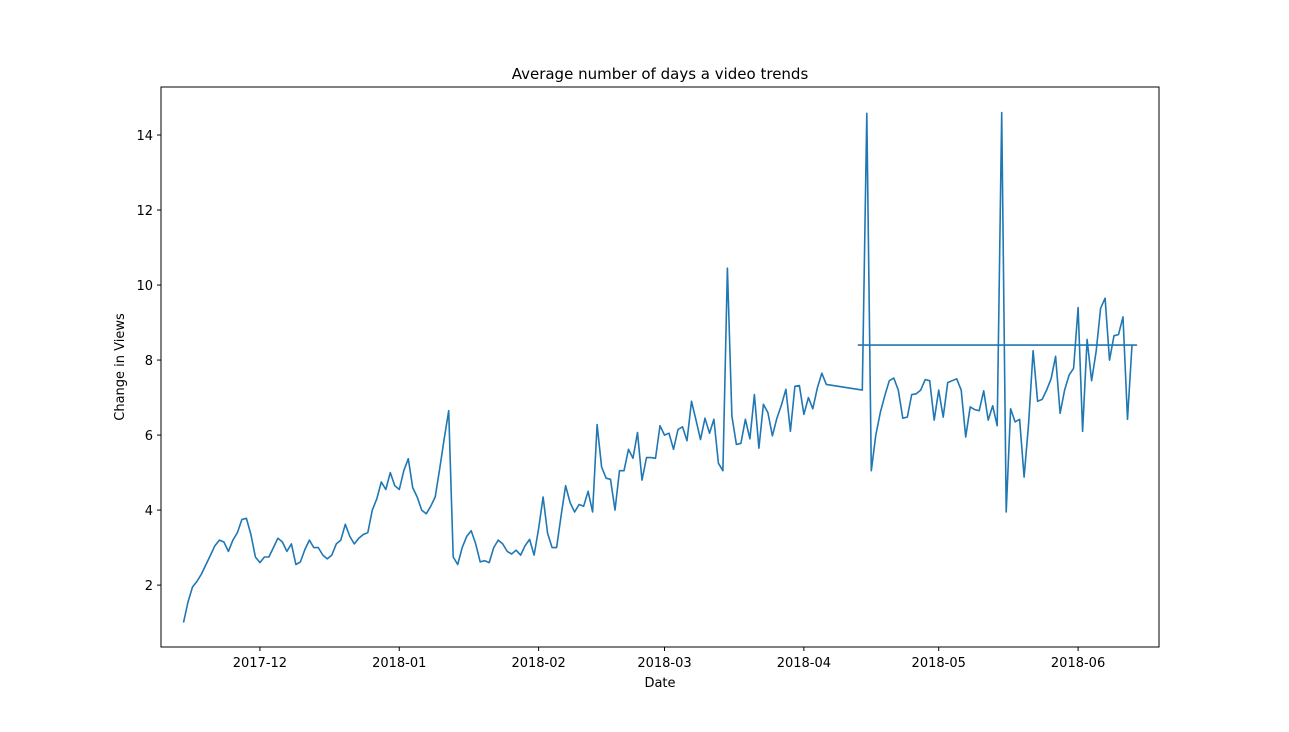  What do you see at coordinates (149, 436) in the screenshot?
I see `y-tick-label: 6` at bounding box center [149, 436].